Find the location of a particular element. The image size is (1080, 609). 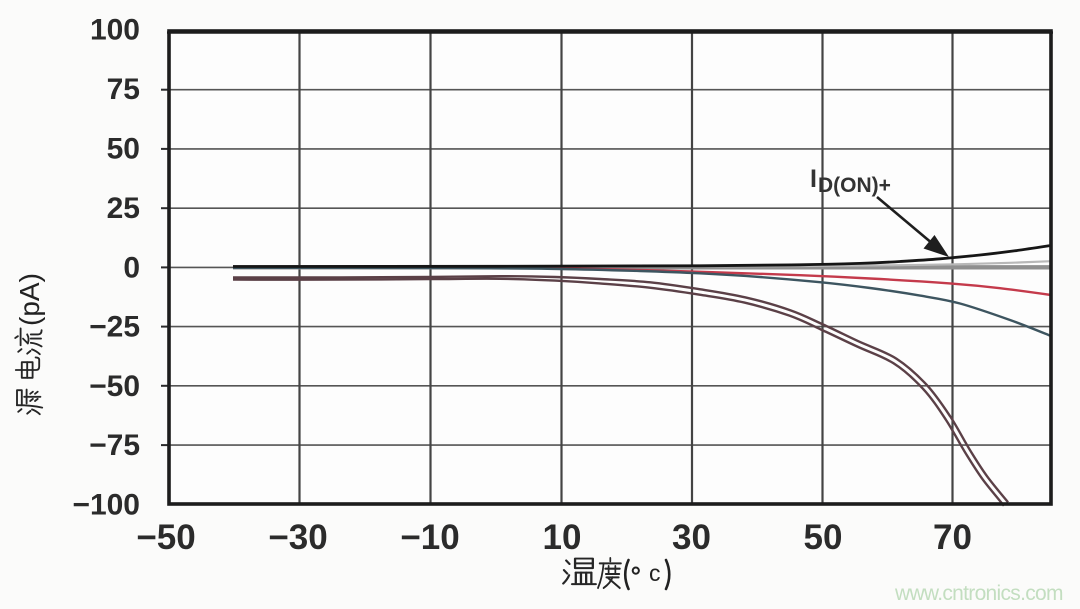

svg-text: 30 is located at coordinates (691, 537).